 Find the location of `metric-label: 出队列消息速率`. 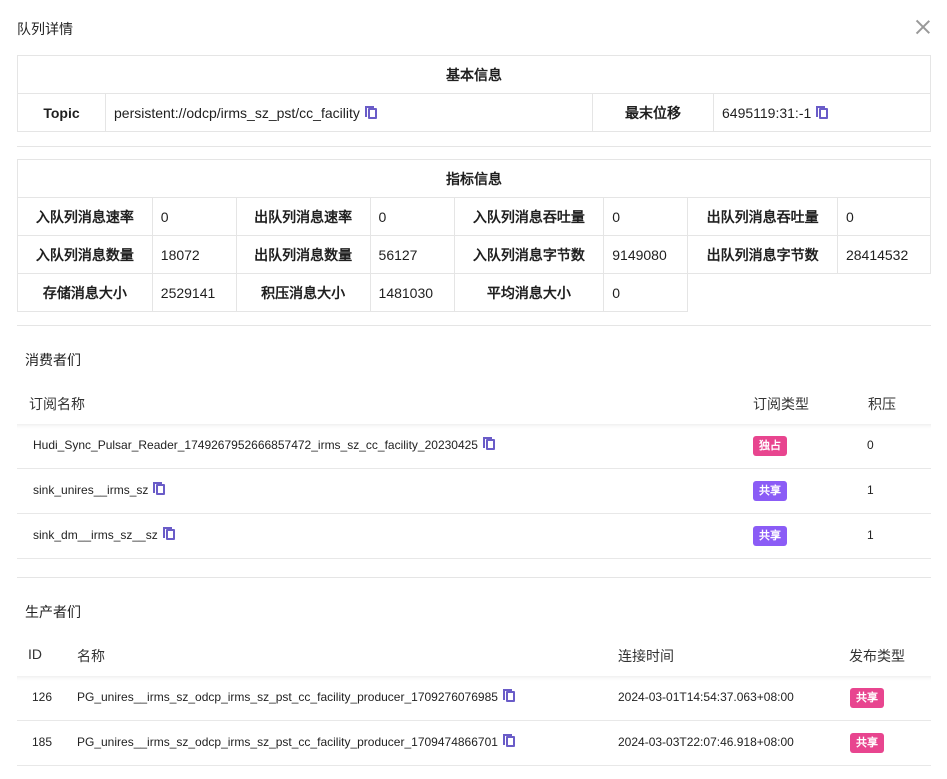

metric-label: 出队列消息速率 is located at coordinates (303, 216).